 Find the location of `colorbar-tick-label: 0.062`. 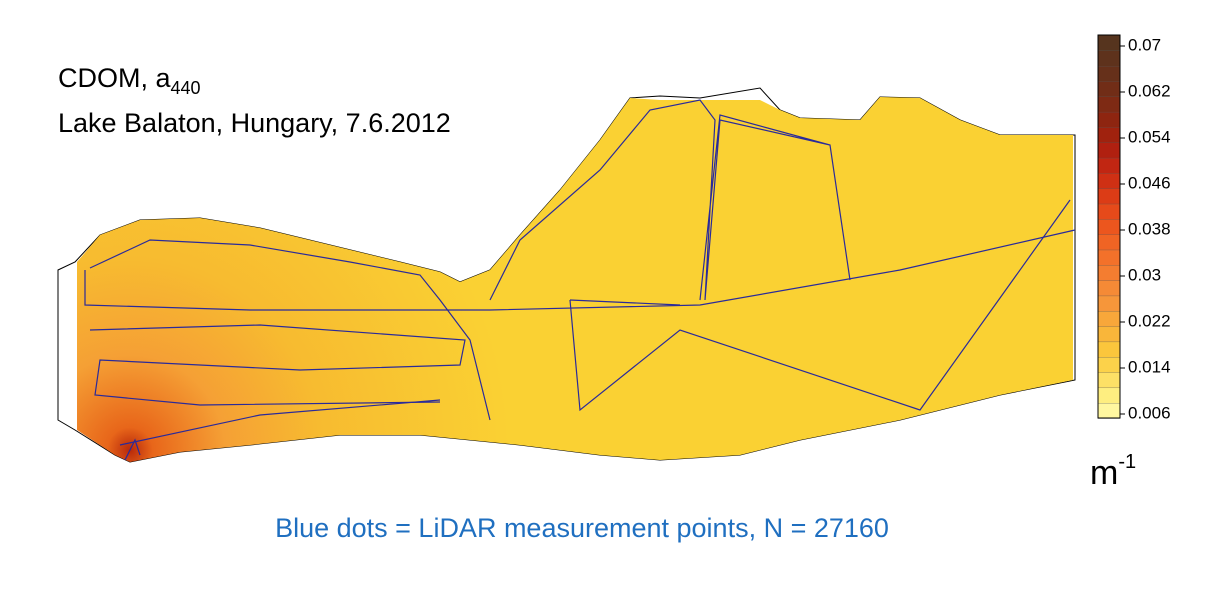

colorbar-tick-label: 0.062 is located at coordinates (1149, 90).